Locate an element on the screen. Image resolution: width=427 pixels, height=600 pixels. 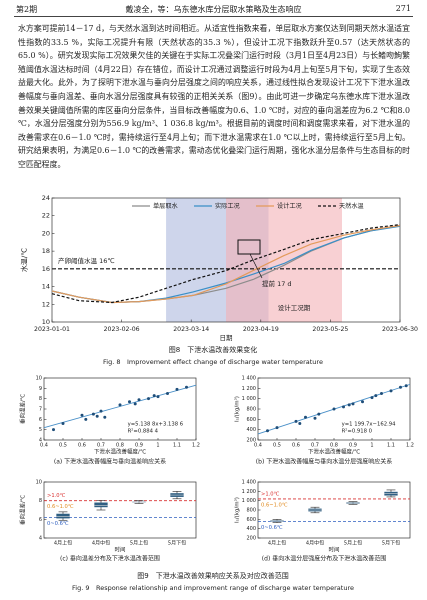
y-tick-label: 6 is located at coordinates (40, 420).